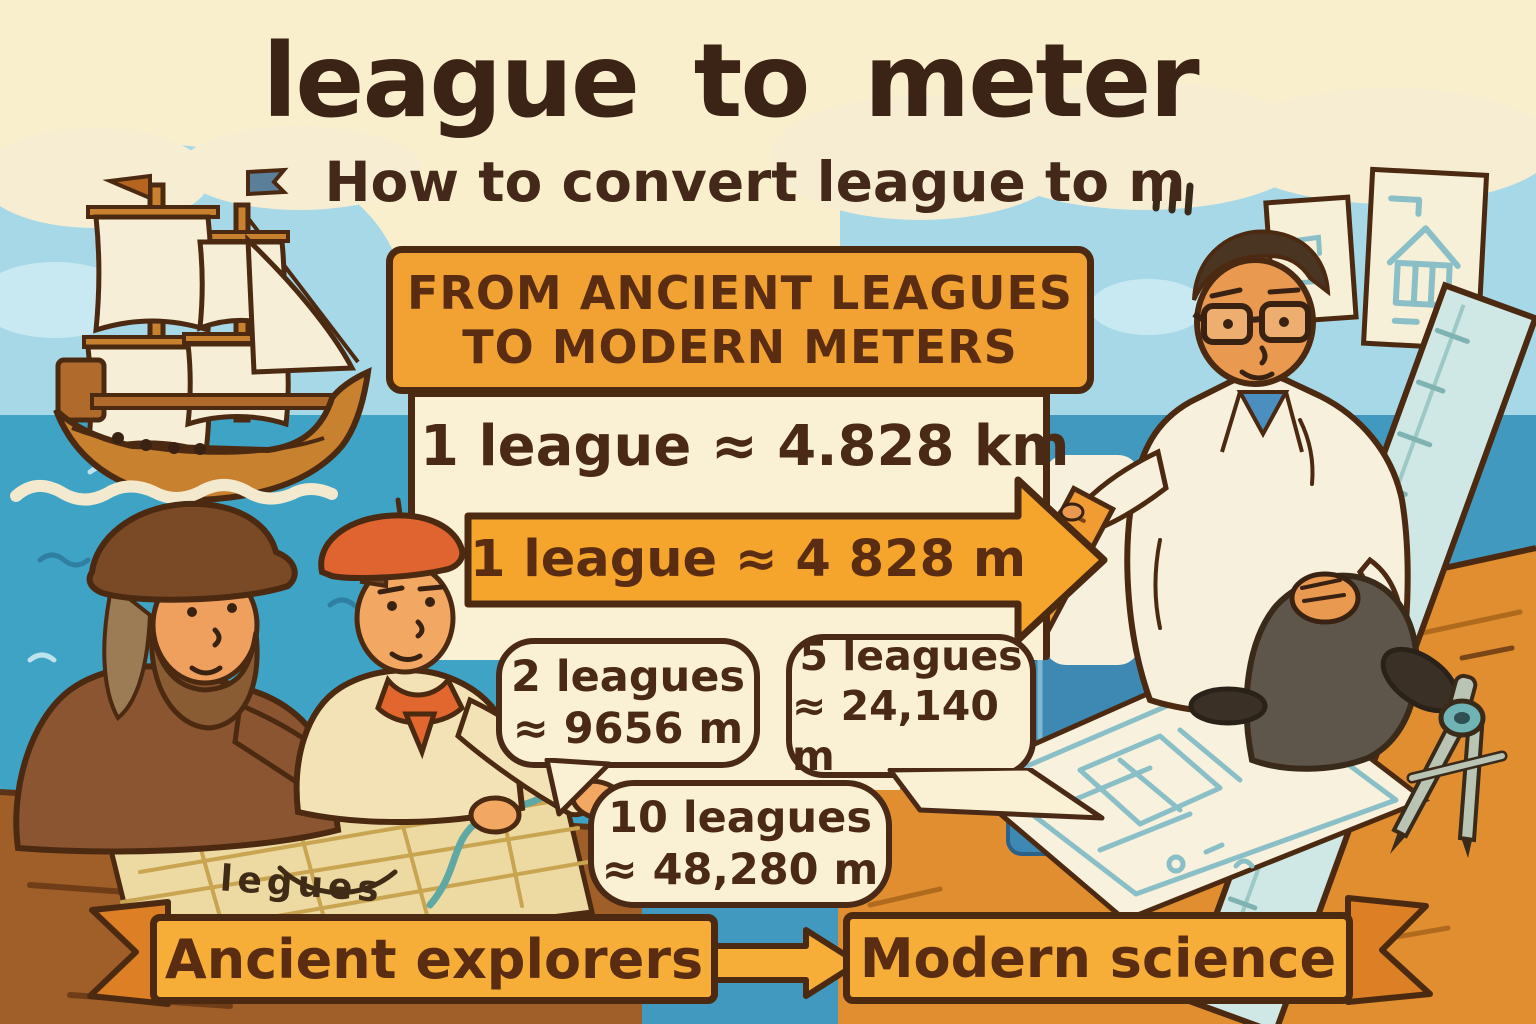  I want to click on ribbon-right-label: Modern science, so click(1098, 958).